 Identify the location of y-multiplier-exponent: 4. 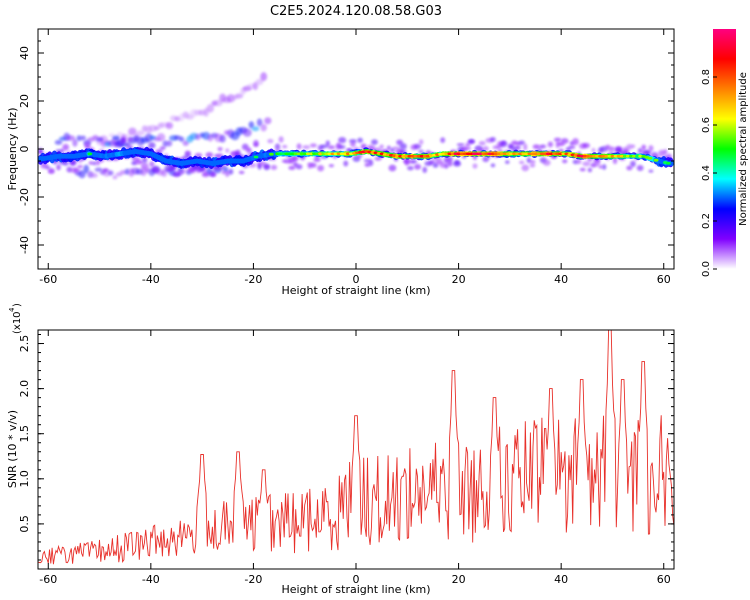
(12, 309).